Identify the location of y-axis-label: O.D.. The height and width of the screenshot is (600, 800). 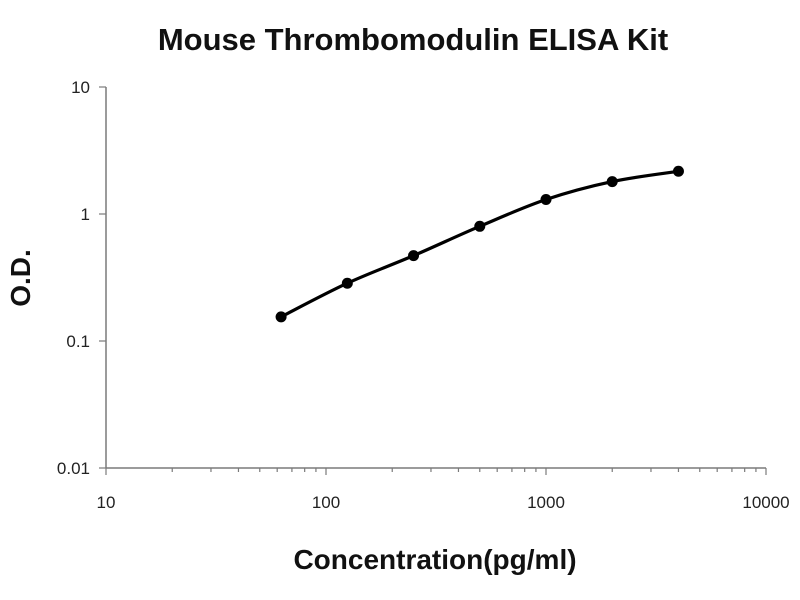
(20, 278).